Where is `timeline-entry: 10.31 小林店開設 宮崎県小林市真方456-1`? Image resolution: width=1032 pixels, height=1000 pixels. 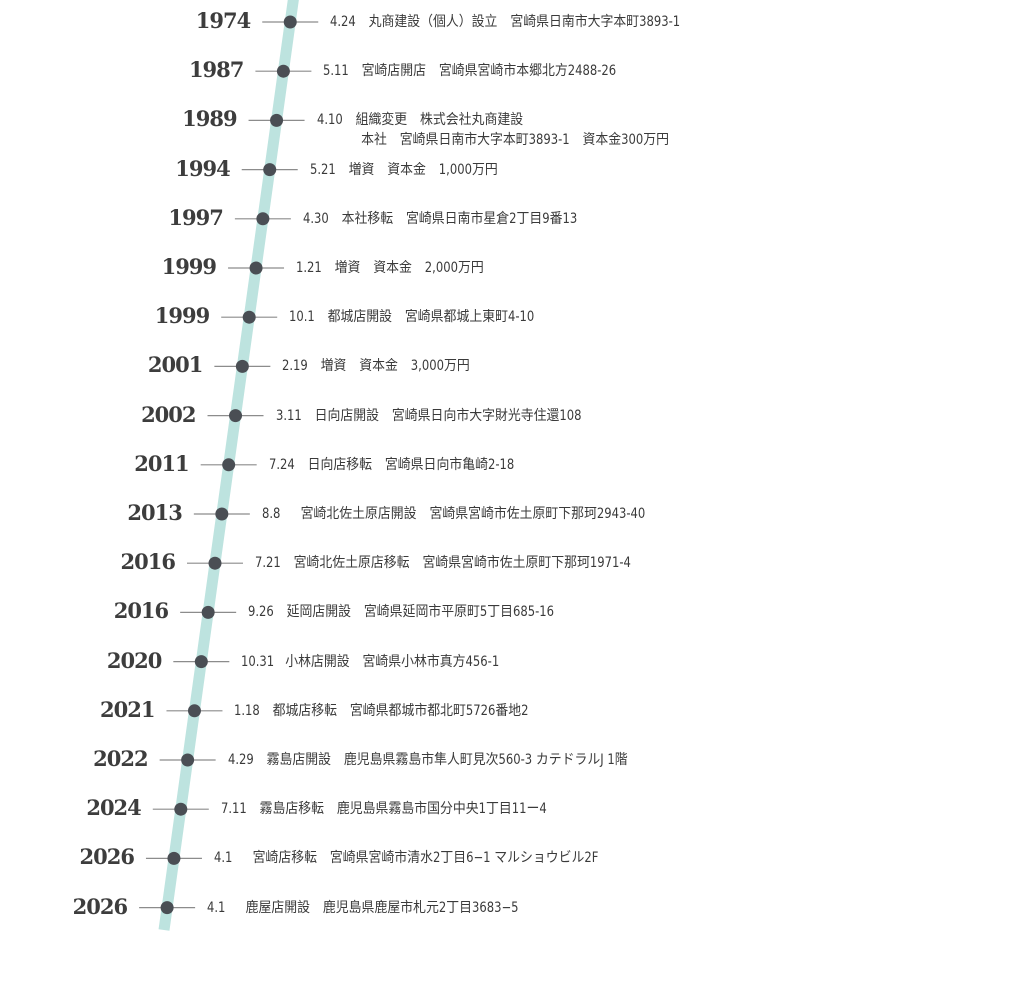
timeline-entry: 10.31 小林店開設 宮崎県小林市真方456-1 is located at coordinates (370, 662).